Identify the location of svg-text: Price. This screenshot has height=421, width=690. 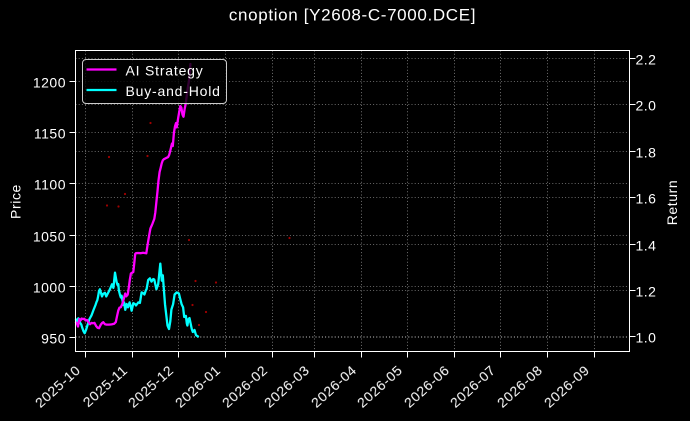
(16, 201).